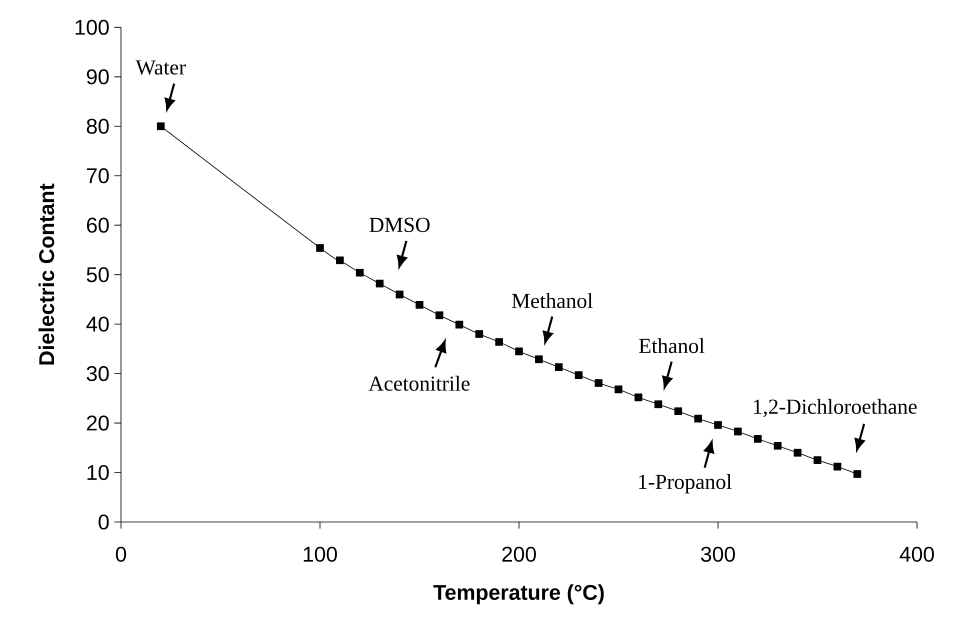 This screenshot has height=636, width=967. I want to click on y-tick-label: 70, so click(97, 176).